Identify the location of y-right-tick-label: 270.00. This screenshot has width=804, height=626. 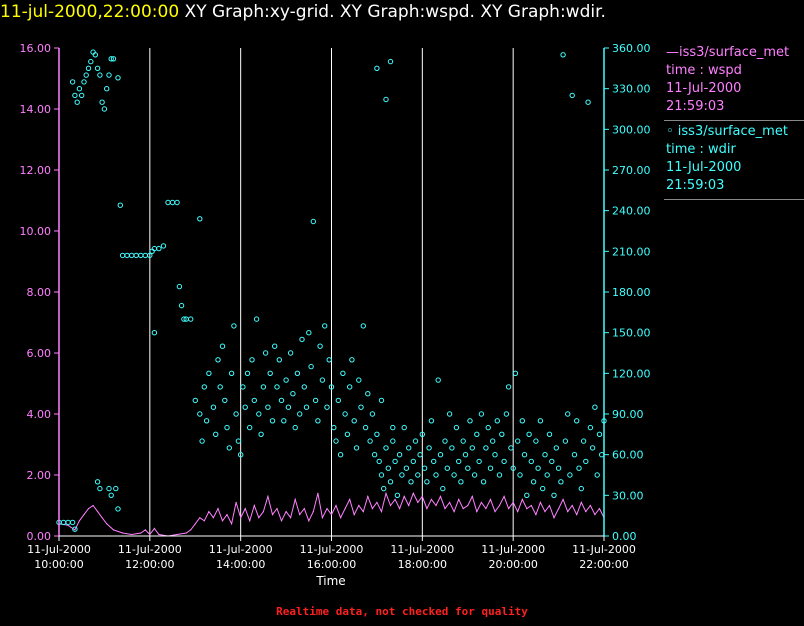
(631, 170).